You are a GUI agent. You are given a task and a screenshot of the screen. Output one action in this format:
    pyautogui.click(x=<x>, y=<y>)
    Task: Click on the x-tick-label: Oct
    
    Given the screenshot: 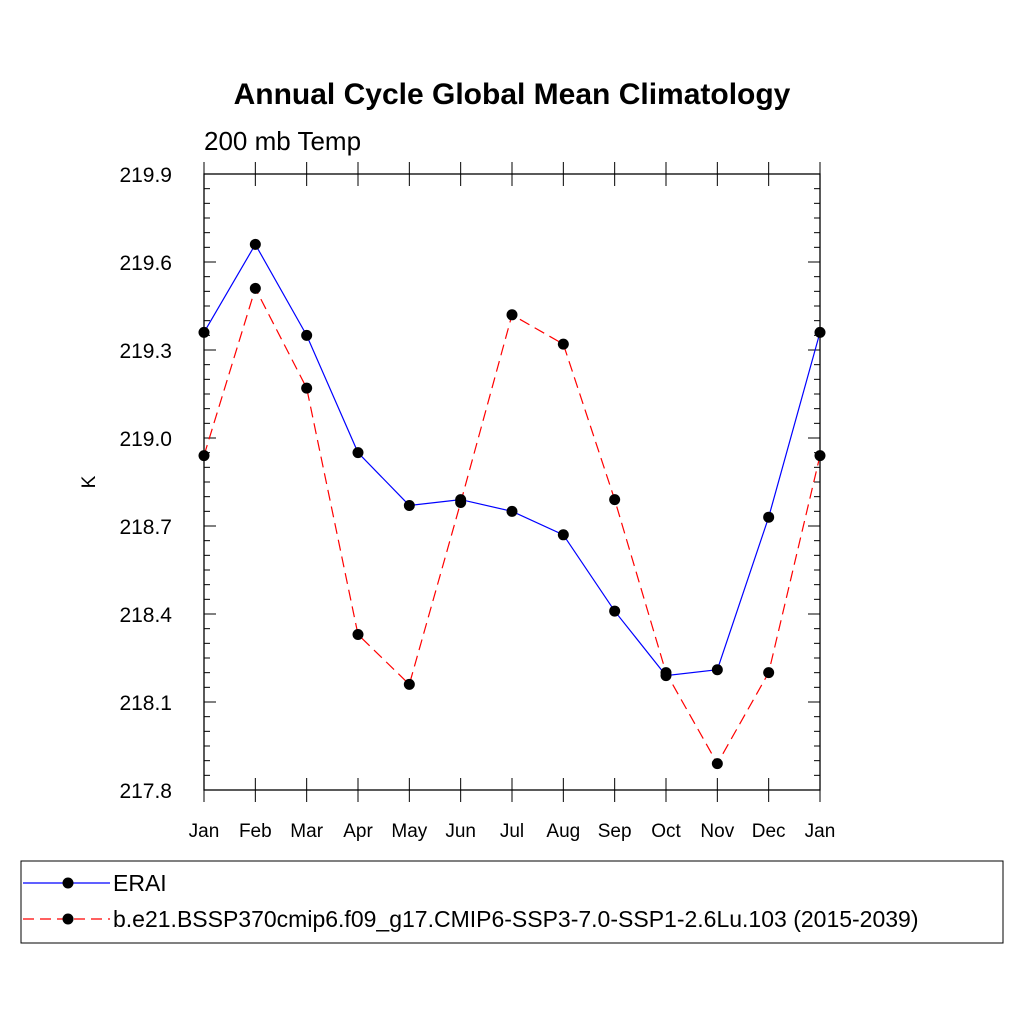 What is the action you would take?
    pyautogui.click(x=666, y=831)
    